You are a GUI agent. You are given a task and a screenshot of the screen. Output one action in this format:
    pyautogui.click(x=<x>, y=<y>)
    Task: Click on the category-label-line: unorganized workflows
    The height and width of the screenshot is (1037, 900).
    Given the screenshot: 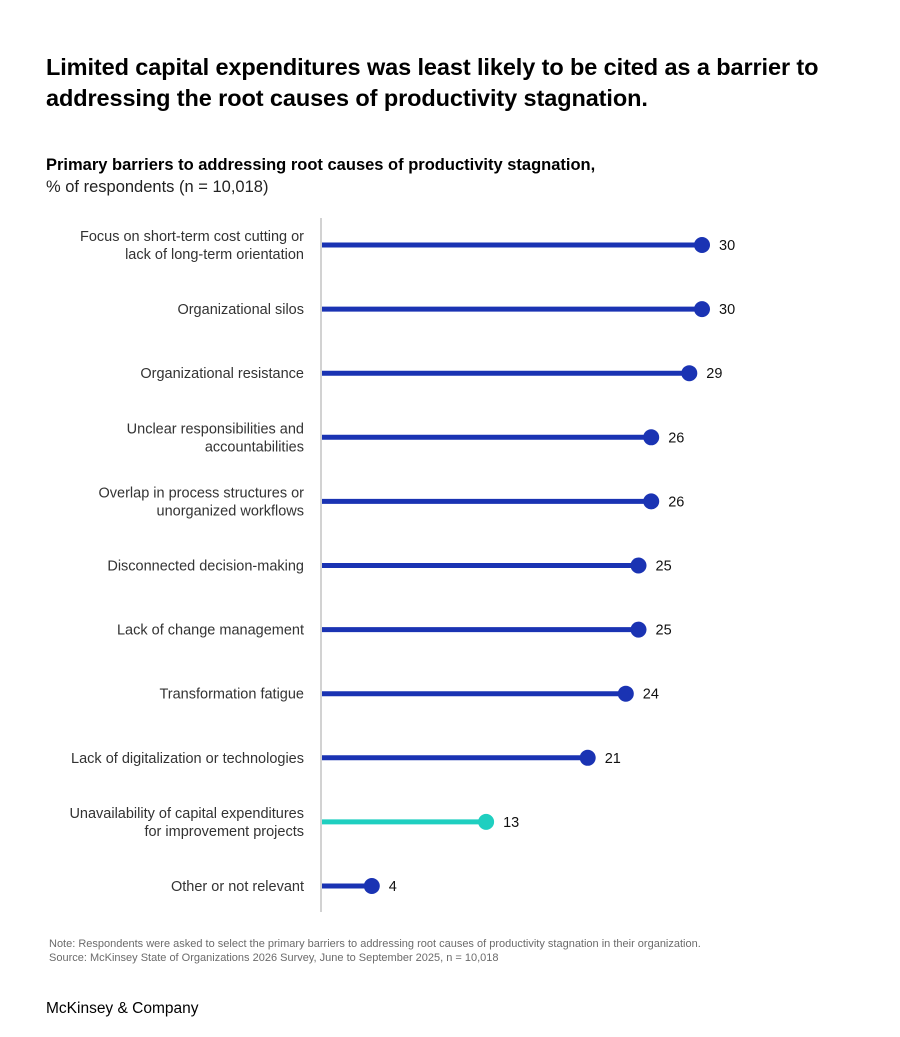 What is the action you would take?
    pyautogui.click(x=231, y=511)
    